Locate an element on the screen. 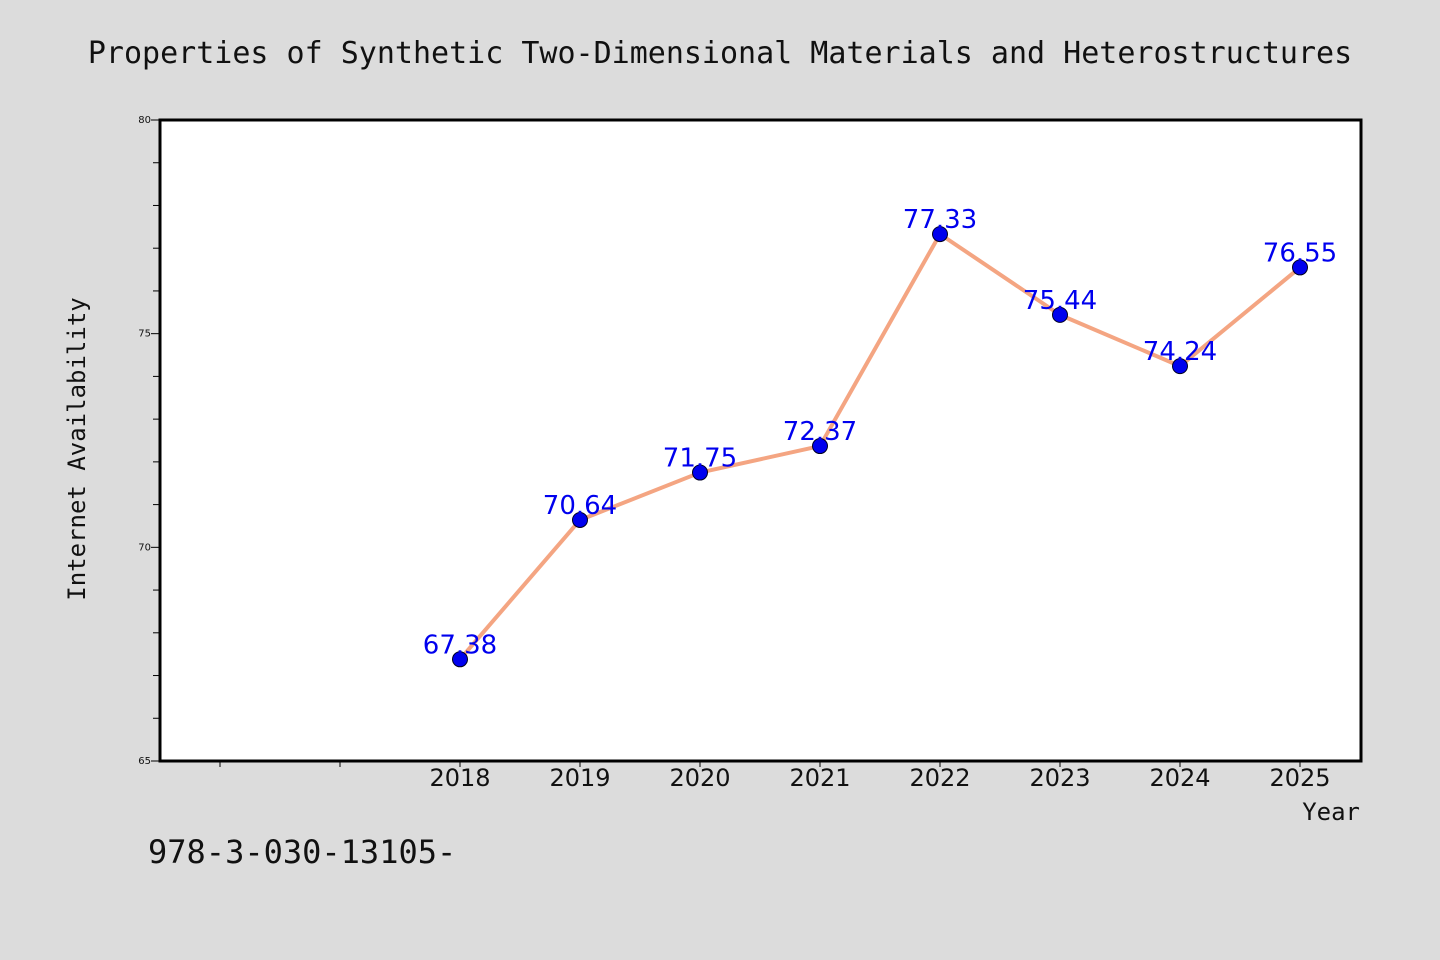 The width and height of the screenshot is (1440, 960). x-tick-label: 2018 is located at coordinates (459, 778).